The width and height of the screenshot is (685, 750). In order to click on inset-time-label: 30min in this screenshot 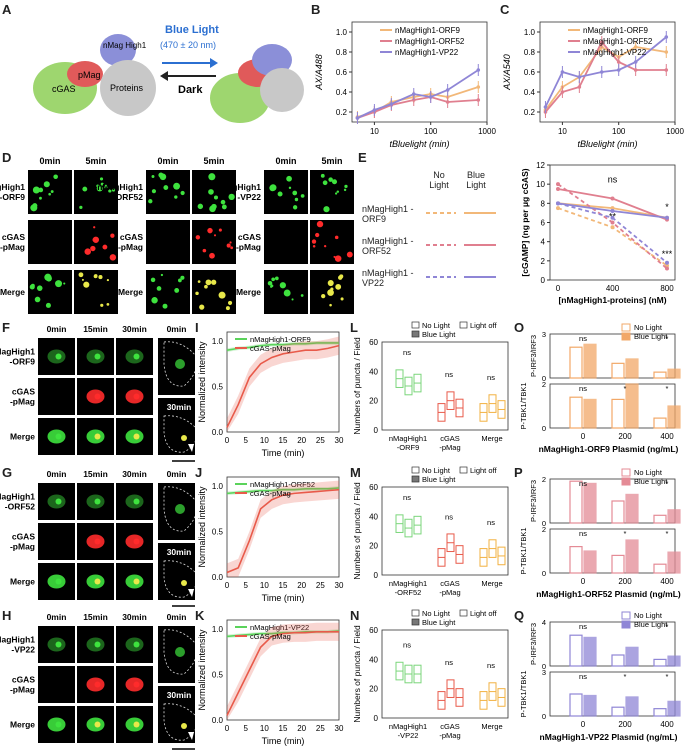, I will do `click(179, 407)`.